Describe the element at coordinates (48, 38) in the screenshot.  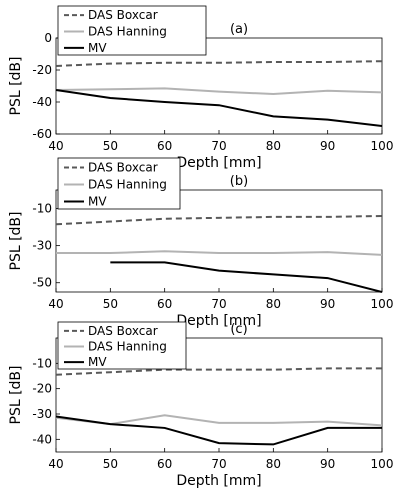
I see `y-tick-label: 0` at that location.